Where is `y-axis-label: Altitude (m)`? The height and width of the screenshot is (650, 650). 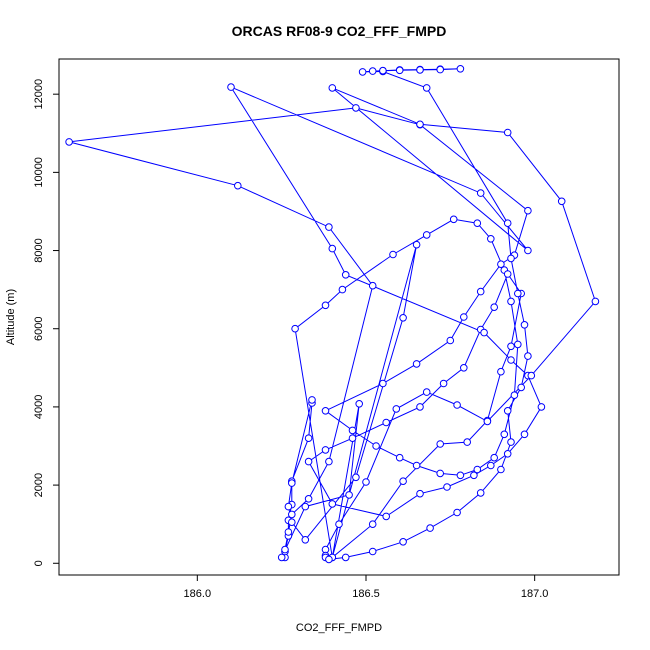
y-axis-label: Altitude (m) is located at coordinates (11, 317).